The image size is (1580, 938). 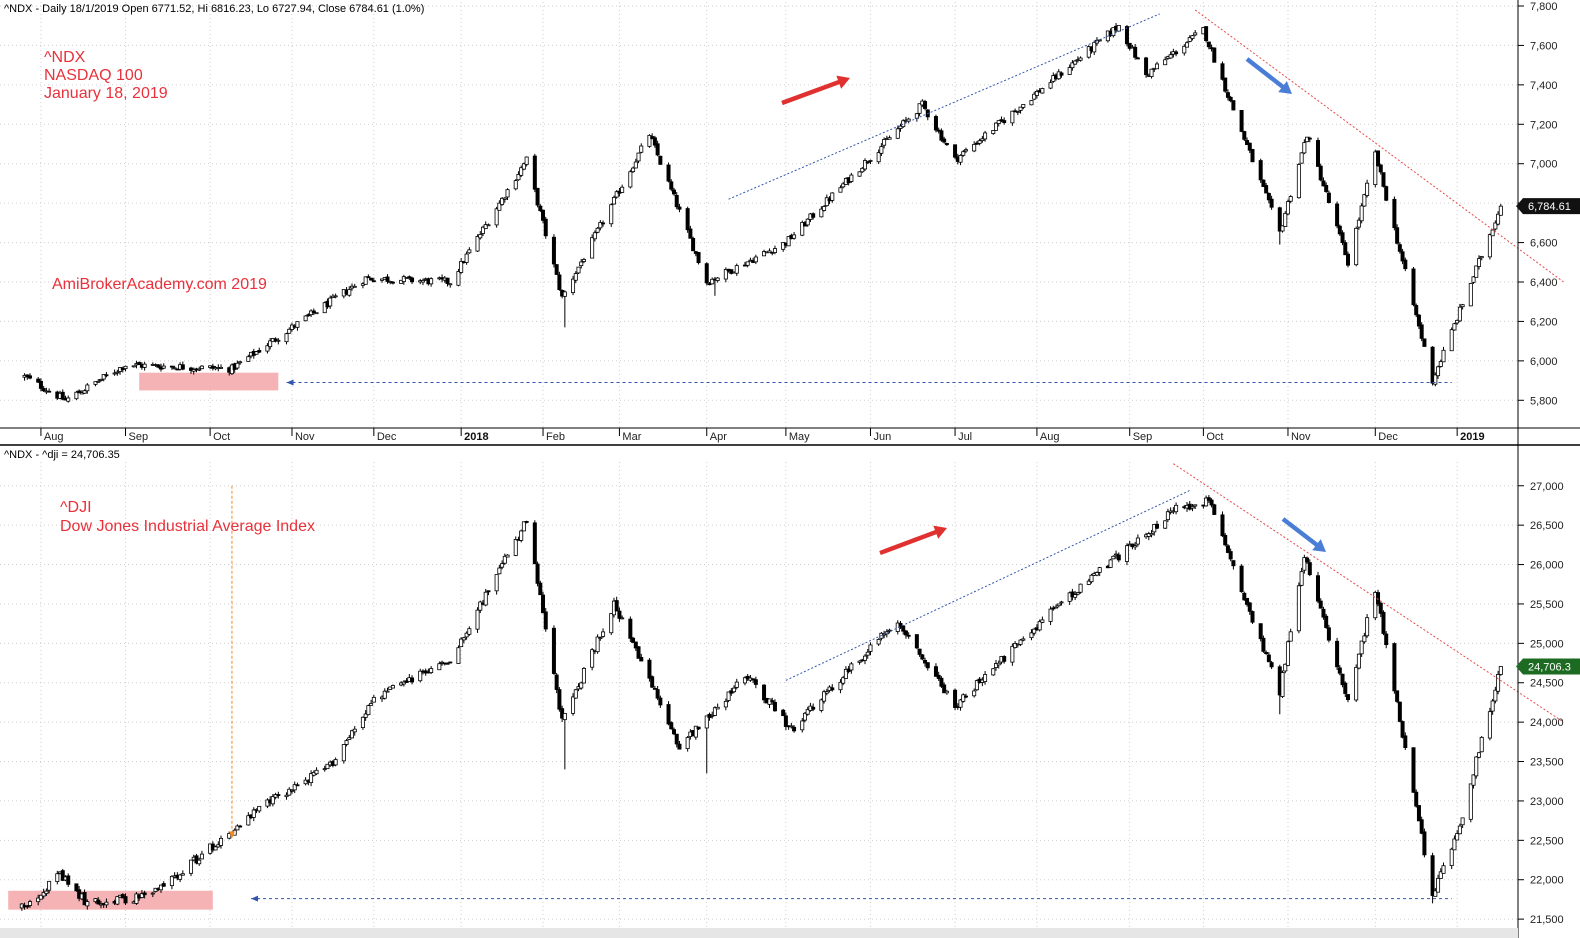 I want to click on price-axis-label: 6,000, so click(x=1544, y=362).